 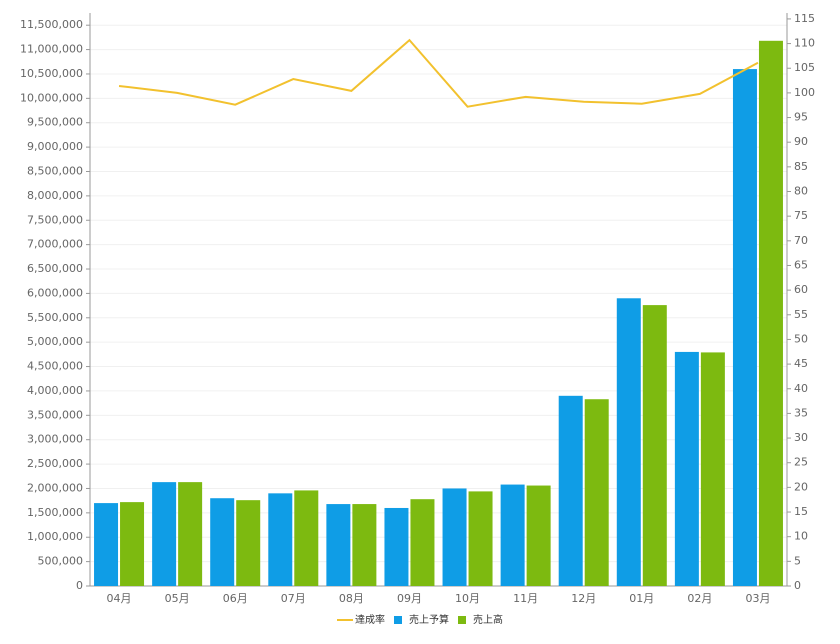 What do you see at coordinates (525, 598) in the screenshot?
I see `x-tick-label: 11月` at bounding box center [525, 598].